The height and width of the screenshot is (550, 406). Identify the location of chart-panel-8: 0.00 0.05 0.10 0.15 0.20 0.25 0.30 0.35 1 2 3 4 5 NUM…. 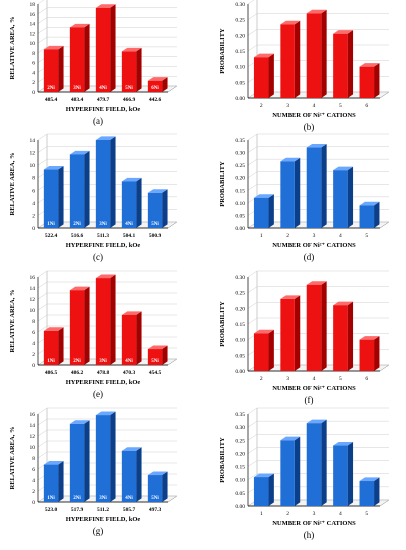
(304, 473).